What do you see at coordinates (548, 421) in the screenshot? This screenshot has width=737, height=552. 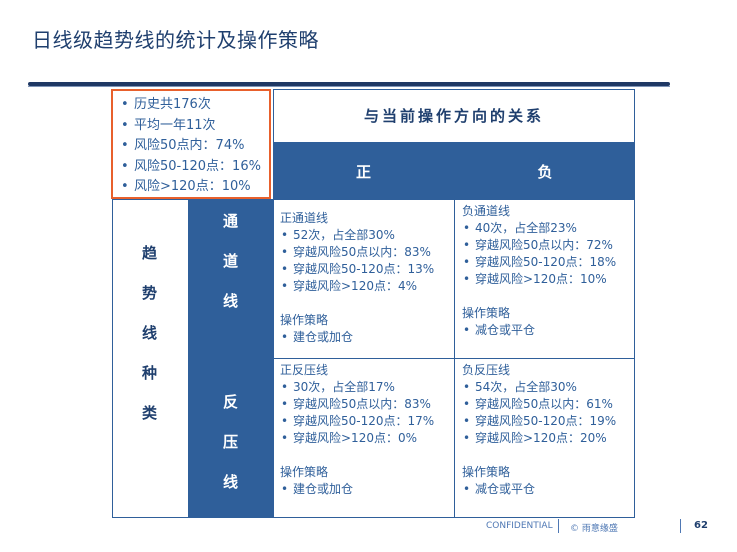 I see `list-item: 穿越风险50-120点：19%` at bounding box center [548, 421].